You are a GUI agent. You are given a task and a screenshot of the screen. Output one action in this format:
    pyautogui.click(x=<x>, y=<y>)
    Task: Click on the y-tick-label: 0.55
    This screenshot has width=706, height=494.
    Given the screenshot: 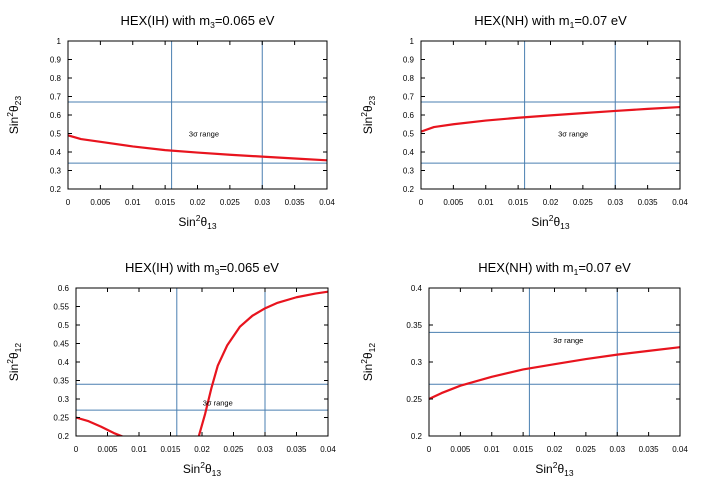 What is the action you would take?
    pyautogui.click(x=61, y=307)
    